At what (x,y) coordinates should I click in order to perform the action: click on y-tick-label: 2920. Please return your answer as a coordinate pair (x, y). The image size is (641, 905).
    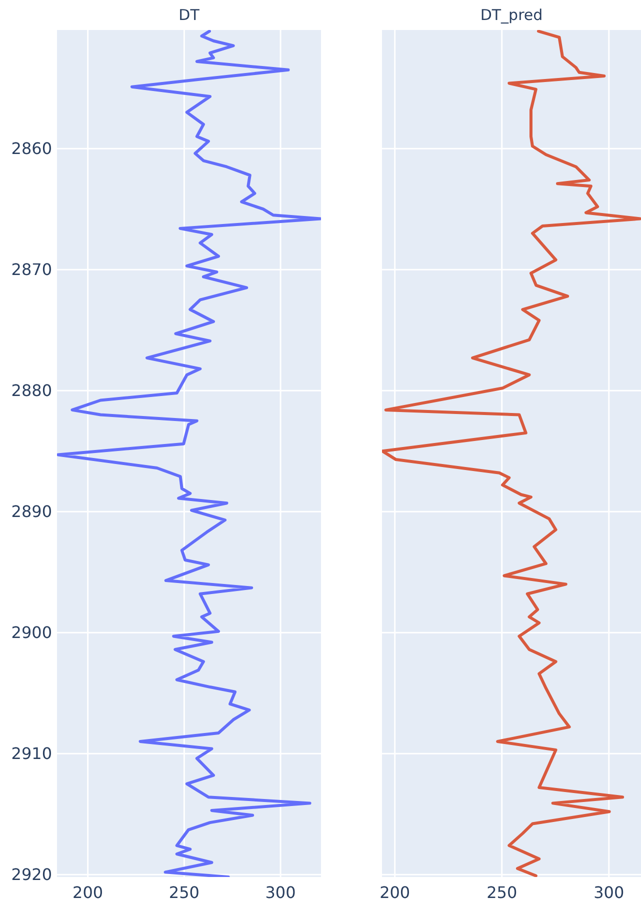
    Looking at the image, I should click on (31, 874).